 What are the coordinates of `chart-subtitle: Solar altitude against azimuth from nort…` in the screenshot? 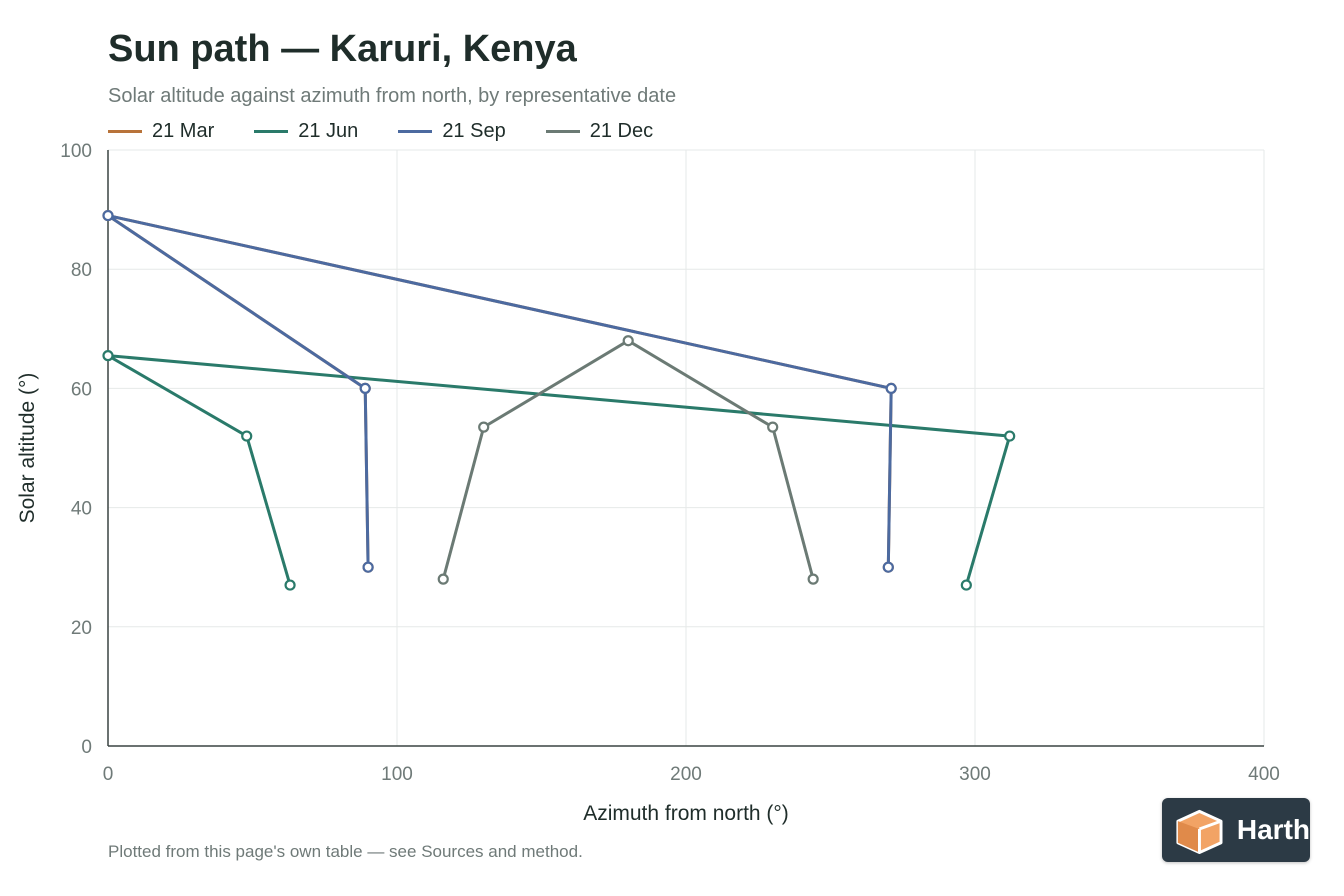 It's located at (392, 96).